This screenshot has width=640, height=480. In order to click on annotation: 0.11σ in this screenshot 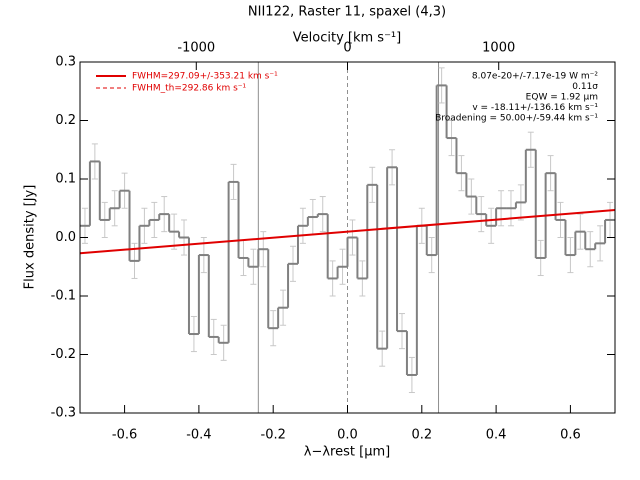, I will do `click(585, 87)`.